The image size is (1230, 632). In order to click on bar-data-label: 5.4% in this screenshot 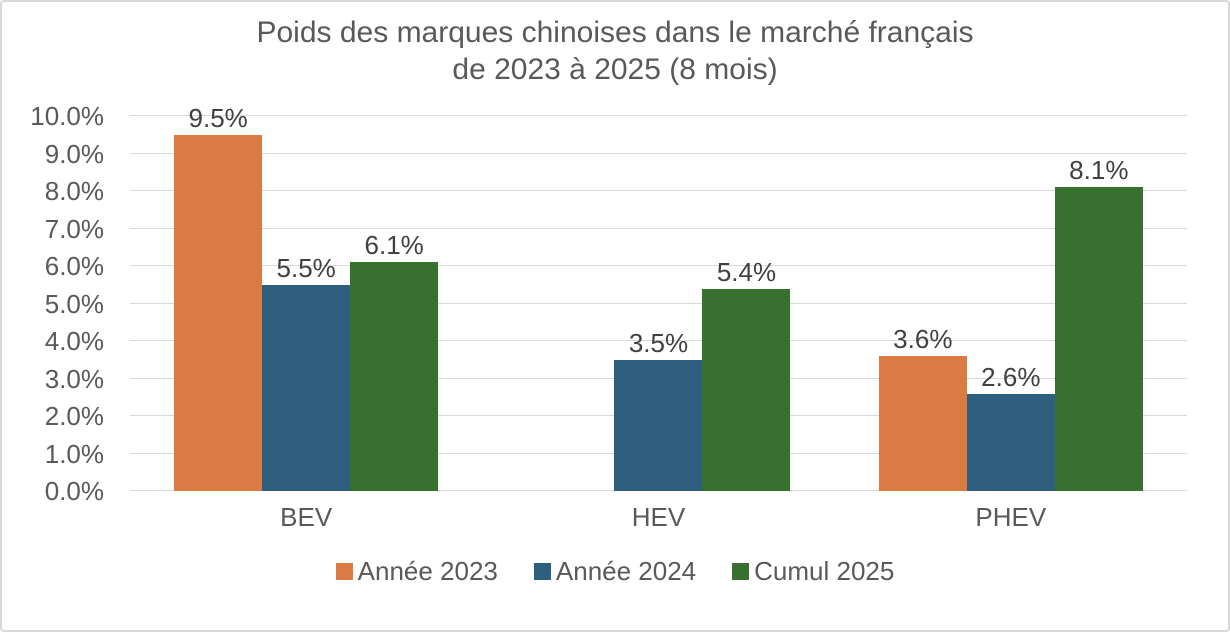, I will do `click(746, 271)`.